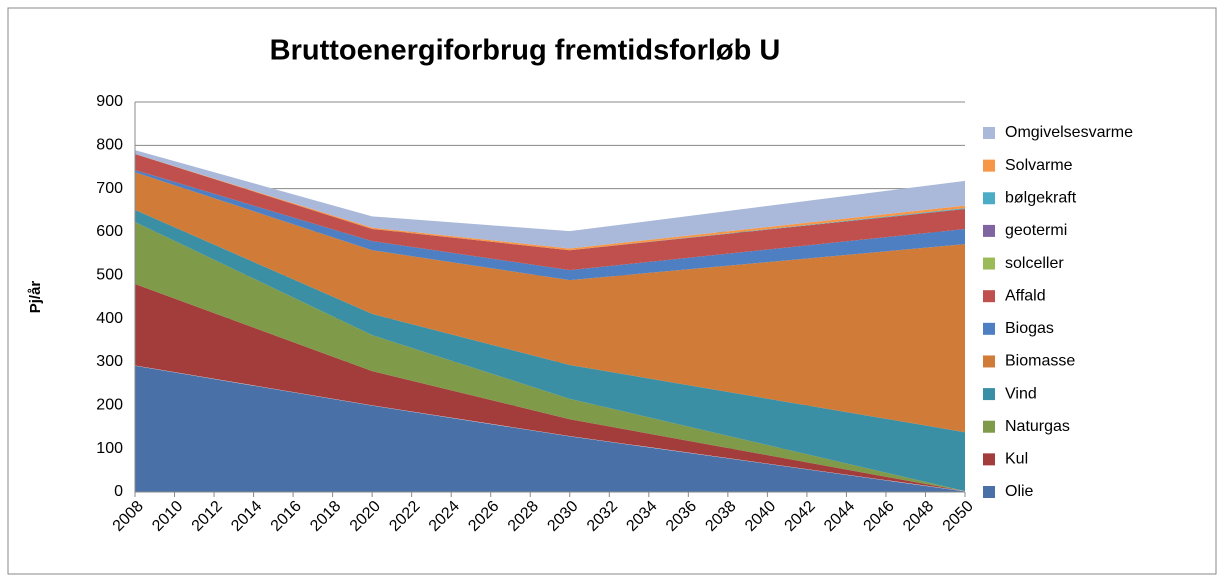  I want to click on chart-title: Bruttoenergiforbrug fremtidsforløb U, so click(525, 51).